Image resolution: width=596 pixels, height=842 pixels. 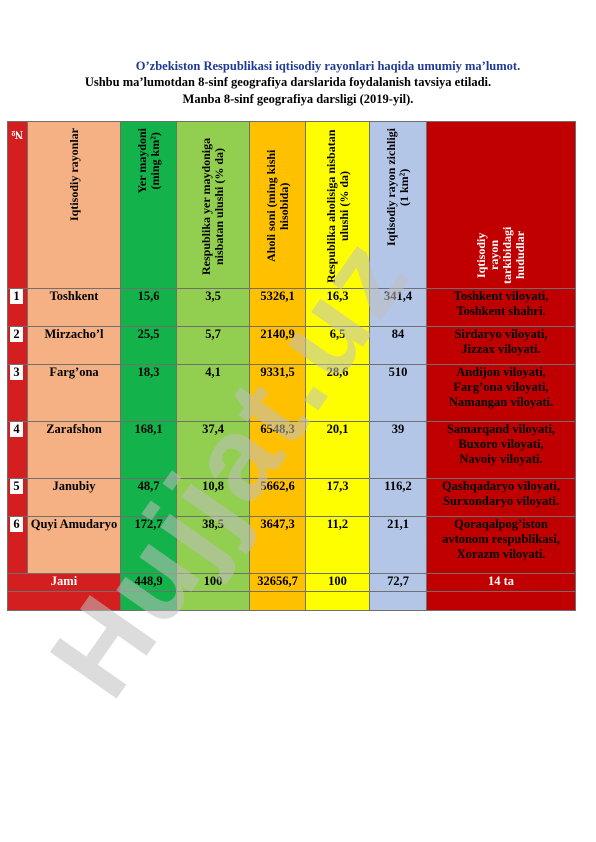 What do you see at coordinates (148, 450) in the screenshot?
I see `area-value: 168,1` at bounding box center [148, 450].